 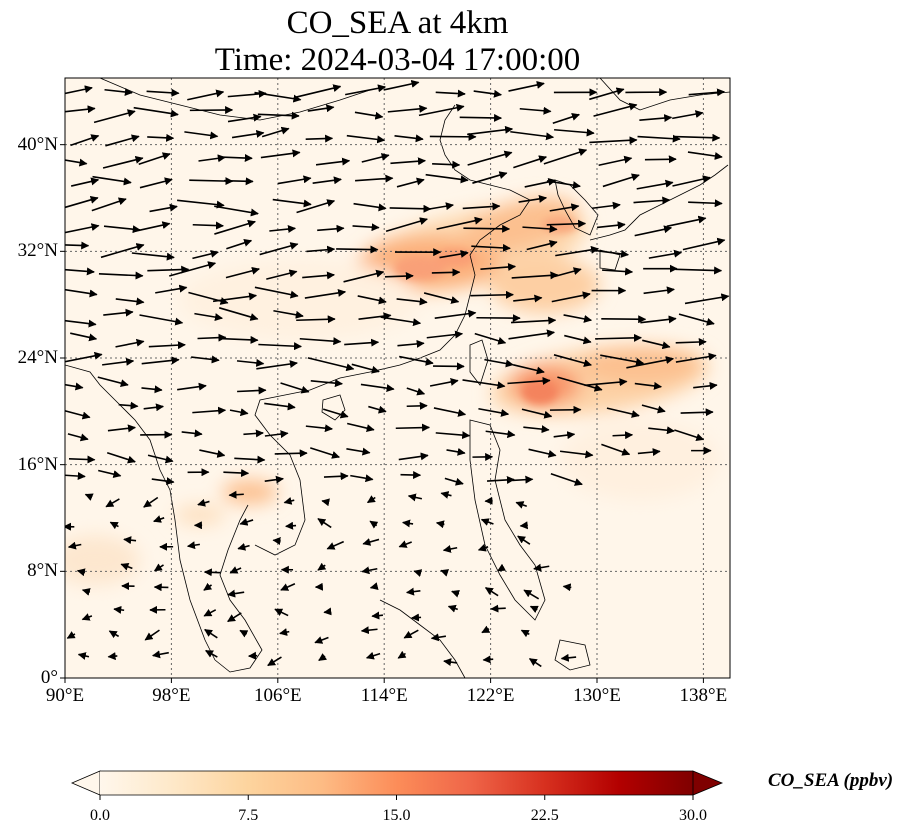 I want to click on lat-tick-label: 0°, so click(x=49, y=677).